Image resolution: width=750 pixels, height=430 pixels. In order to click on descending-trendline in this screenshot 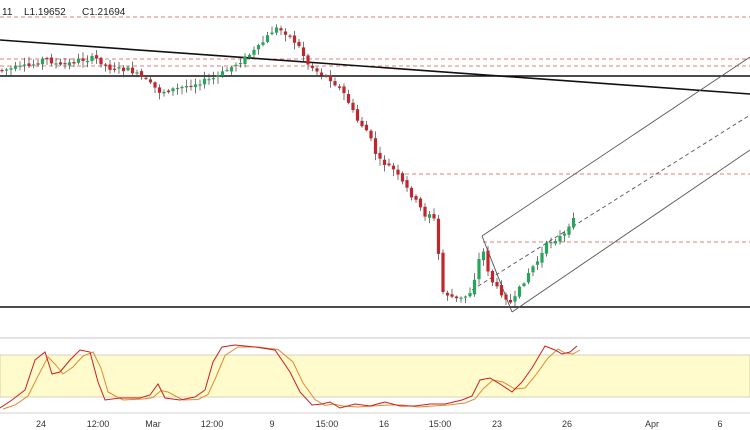, I will do `click(375, 67)`.